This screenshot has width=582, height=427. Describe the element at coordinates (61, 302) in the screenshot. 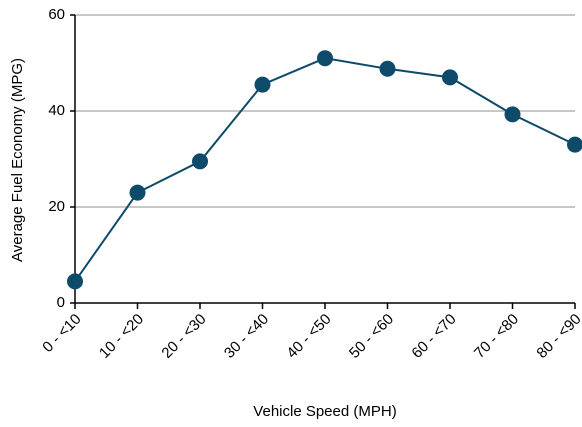

I see `y-tick-label: 0` at that location.